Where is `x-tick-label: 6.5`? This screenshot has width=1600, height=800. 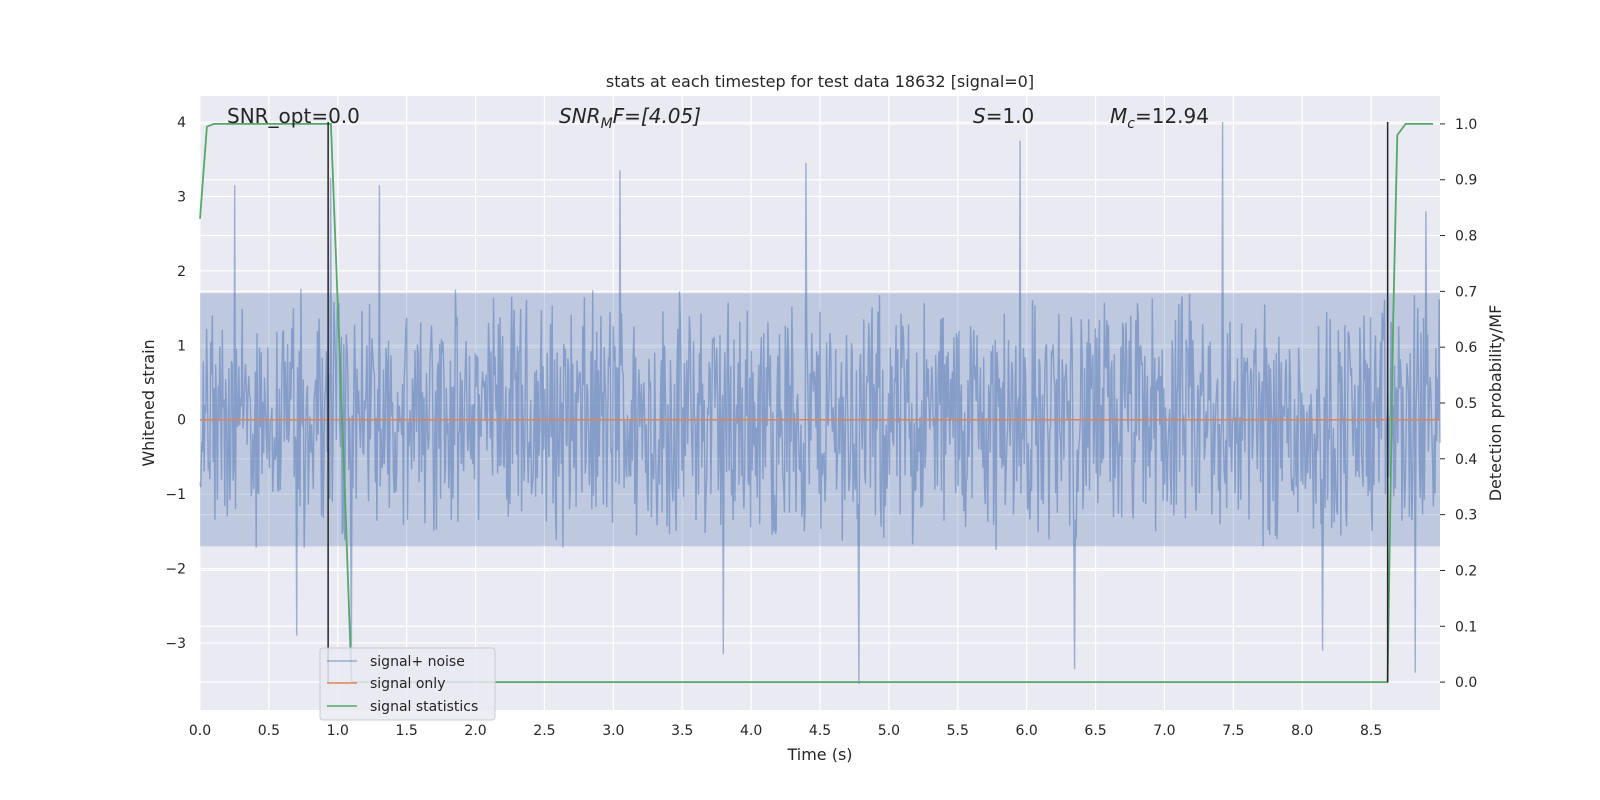 x-tick-label: 6.5 is located at coordinates (1095, 731).